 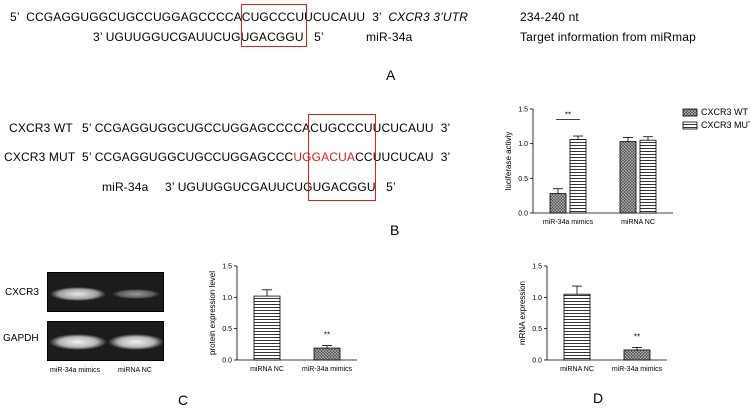 What do you see at coordinates (212, 313) in the screenshot?
I see `prot-y-axis-label: protein expression level` at bounding box center [212, 313].